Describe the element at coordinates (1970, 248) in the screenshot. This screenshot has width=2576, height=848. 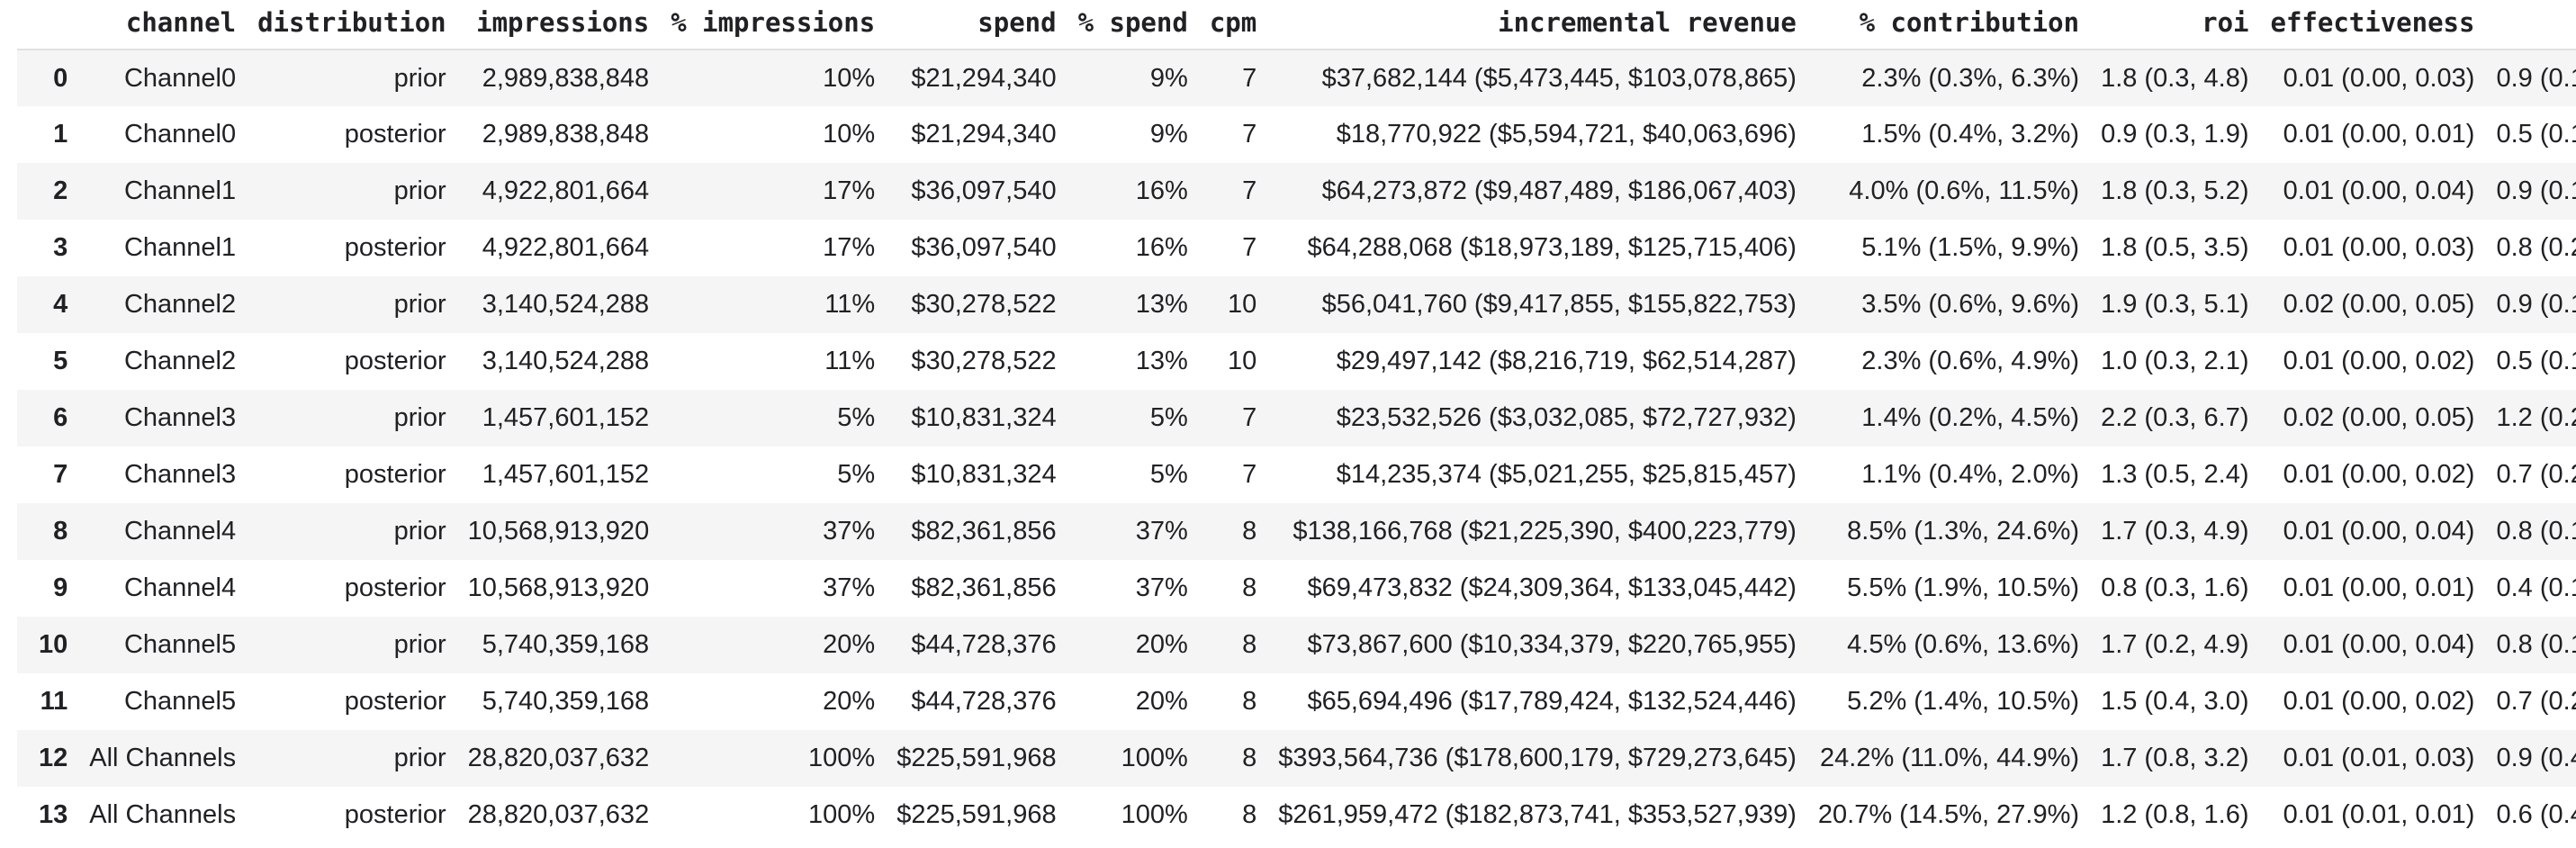
I see `cell-pct-contribution: 5.1% (1.5%, 9.9%)` at that location.